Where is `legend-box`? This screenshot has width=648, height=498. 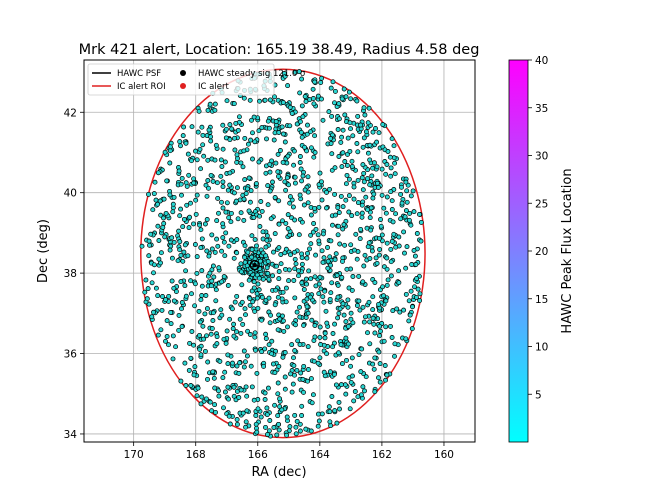 legend-box is located at coordinates (181, 79).